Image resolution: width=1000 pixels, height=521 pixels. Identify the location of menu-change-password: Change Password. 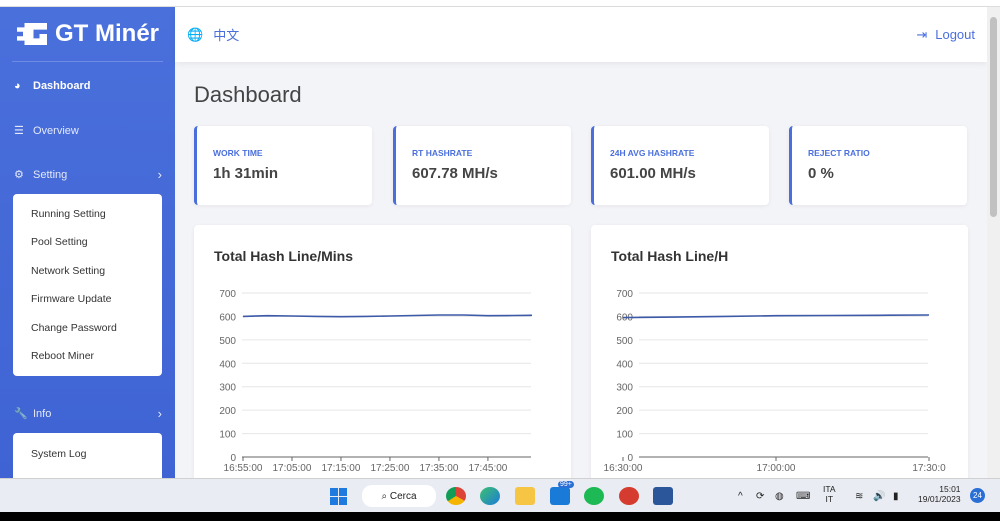
(74, 327).